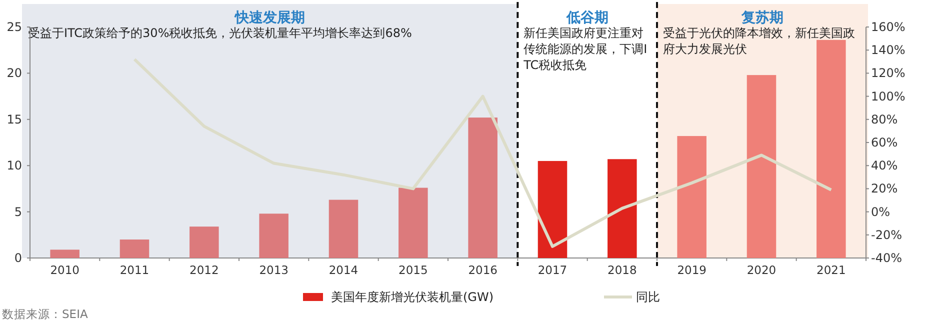 The height and width of the screenshot is (323, 929). I want to click on y-tick-label: 20, so click(14, 73).